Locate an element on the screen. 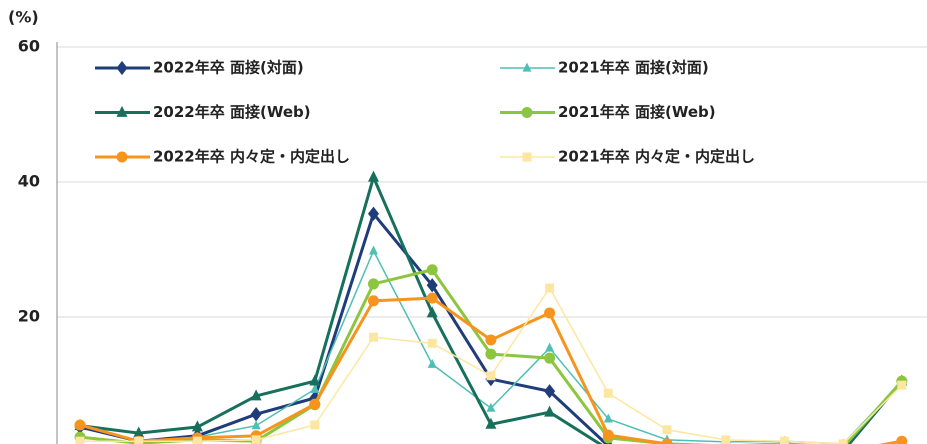 Image resolution: width=927 pixels, height=444 pixels. y-axis-label: (%) is located at coordinates (23, 17).